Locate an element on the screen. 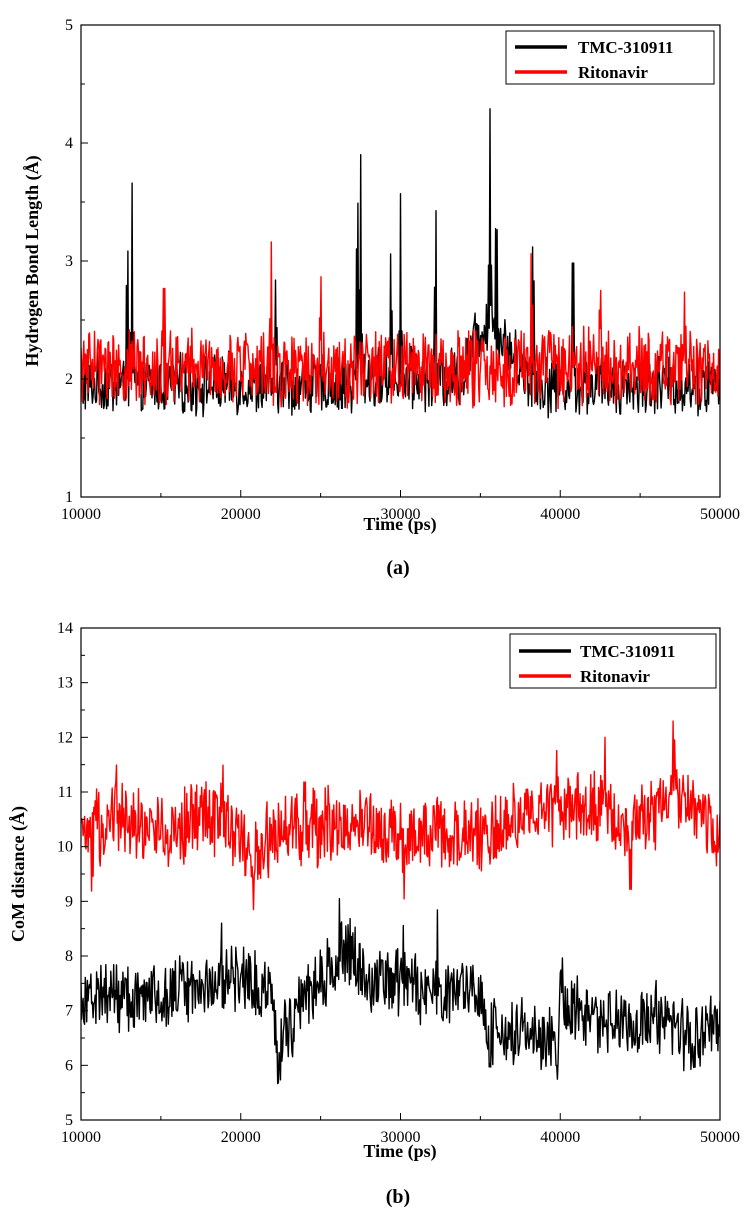  panel-a-legend-box is located at coordinates (610, 57).